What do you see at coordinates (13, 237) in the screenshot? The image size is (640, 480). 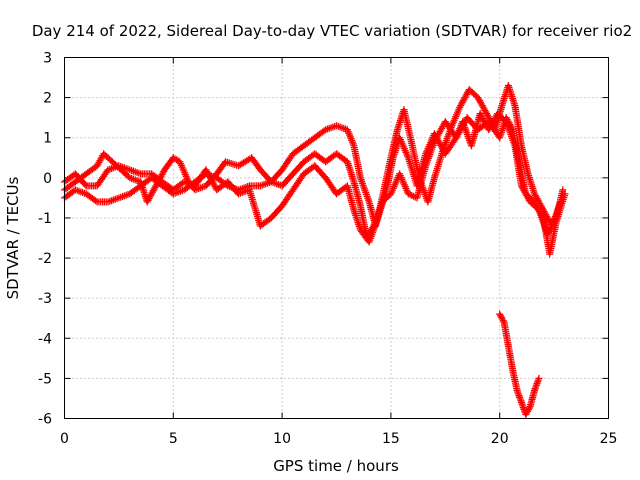 I see `y-axis-label: SDTVAR / TECUs` at bounding box center [13, 237].